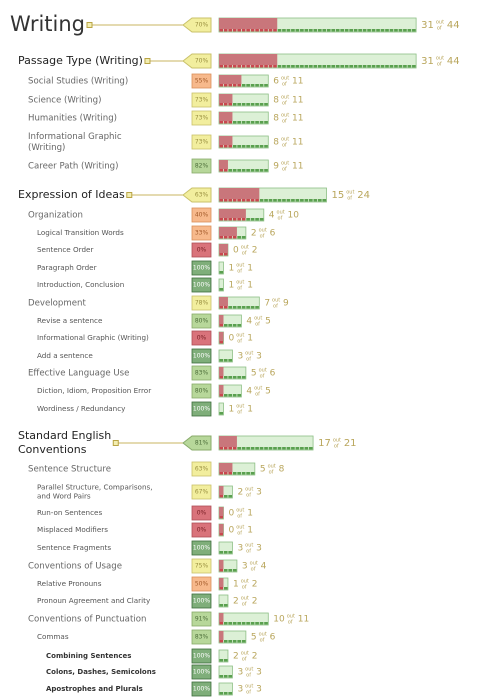 Image resolution: width=487 pixels, height=700 pixels. Describe the element at coordinates (254, 638) in the screenshot. I see `correct-count: 5` at that location.